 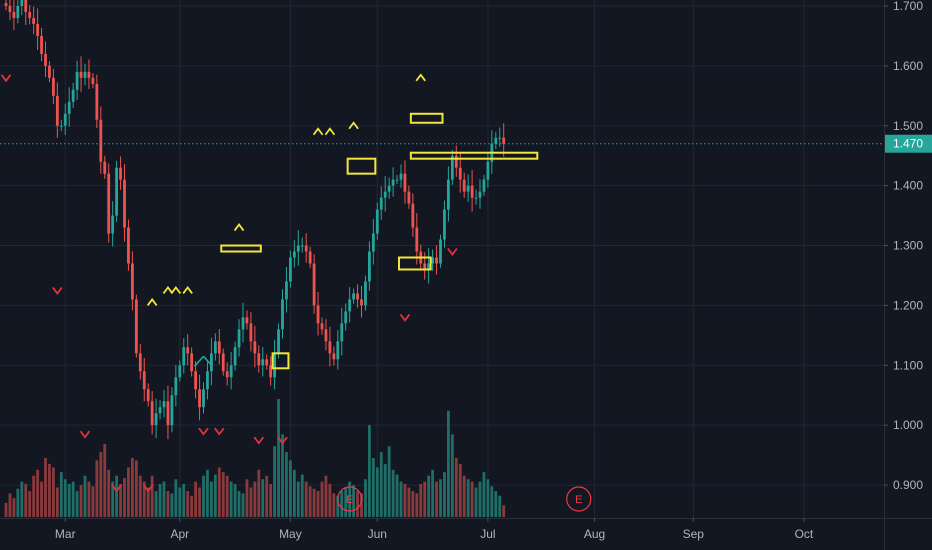 I want to click on y-tick-label: 1.200, so click(x=908, y=305).